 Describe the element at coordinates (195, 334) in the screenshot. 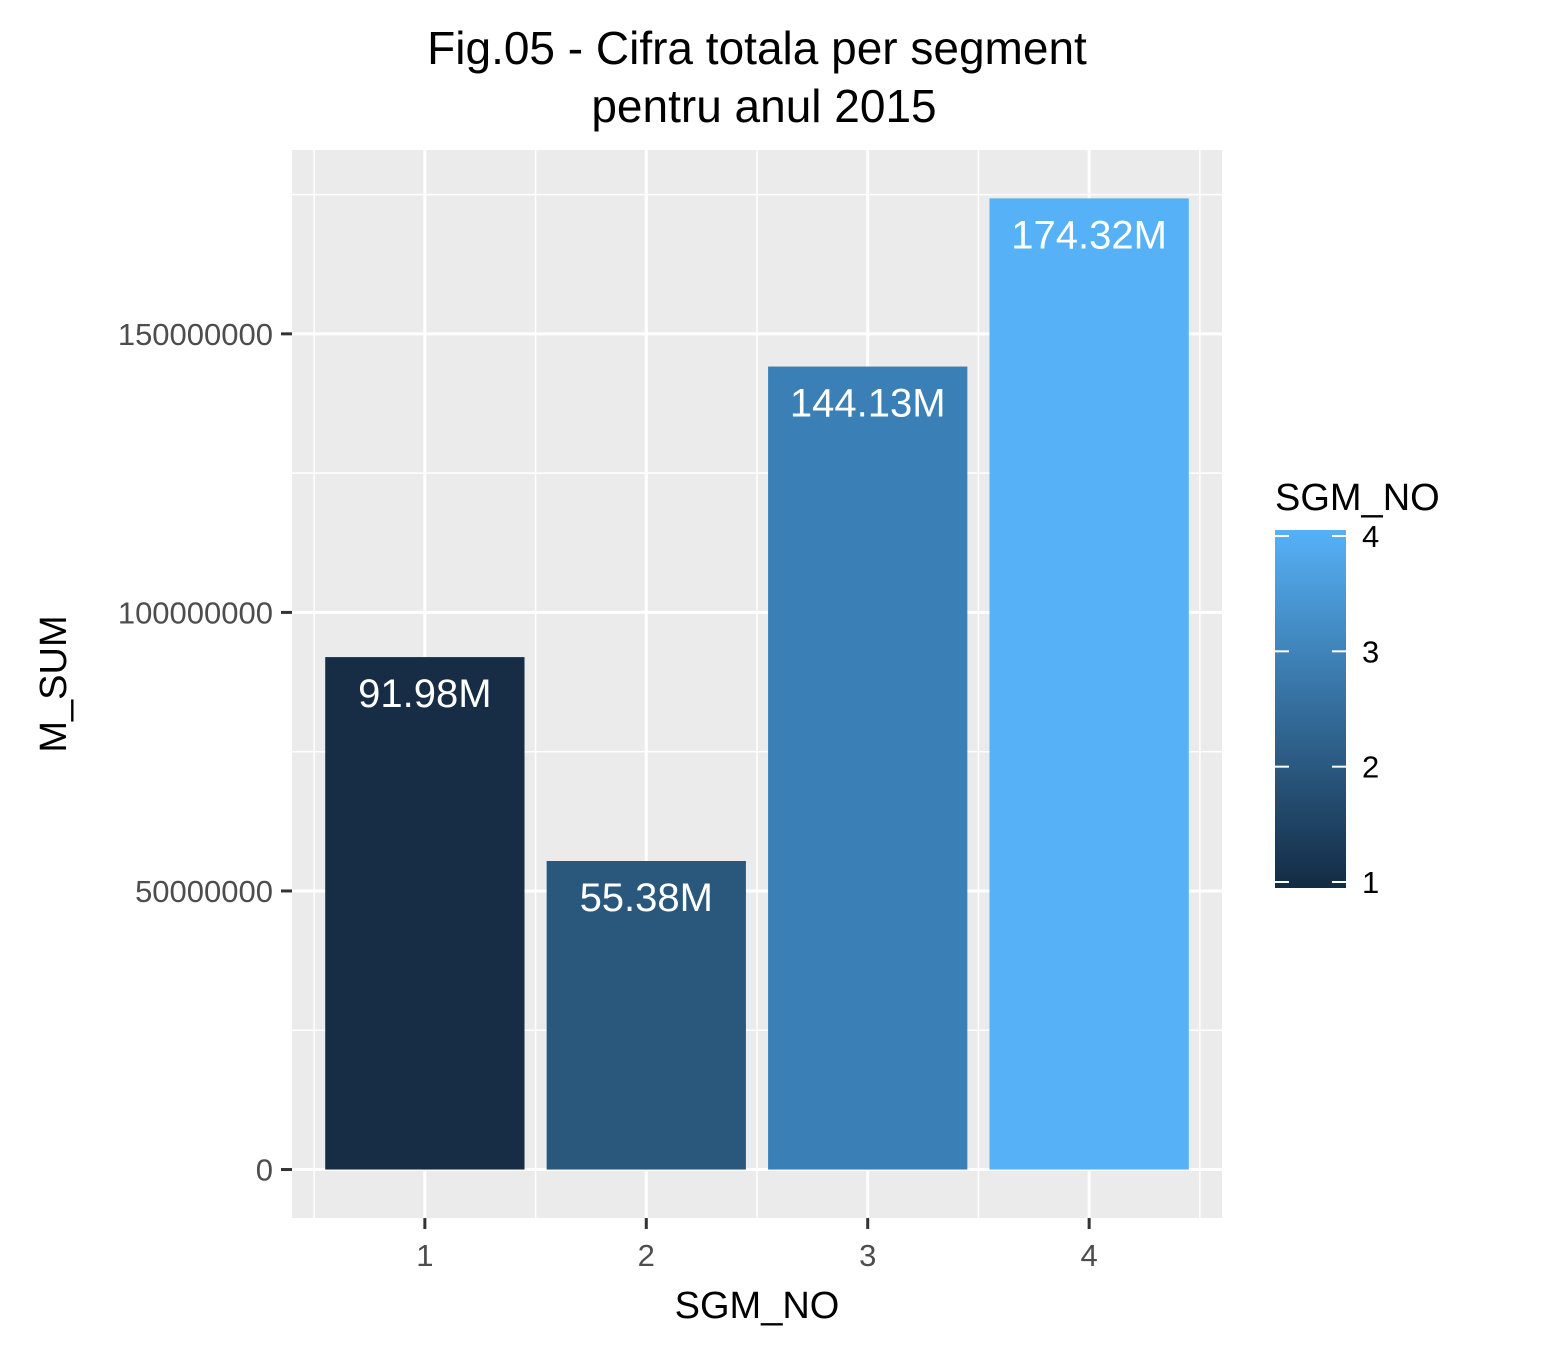

I see `y-tick-label: 150000000` at that location.